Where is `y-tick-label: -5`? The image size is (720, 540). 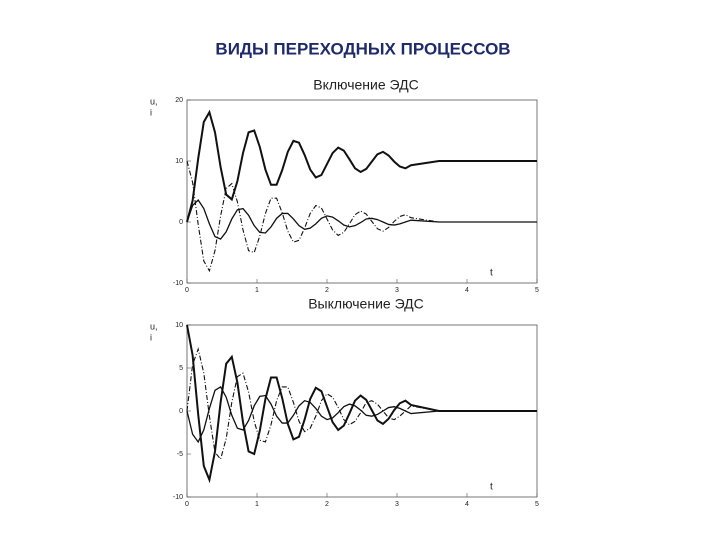
y-tick-label: -5 is located at coordinates (180, 454).